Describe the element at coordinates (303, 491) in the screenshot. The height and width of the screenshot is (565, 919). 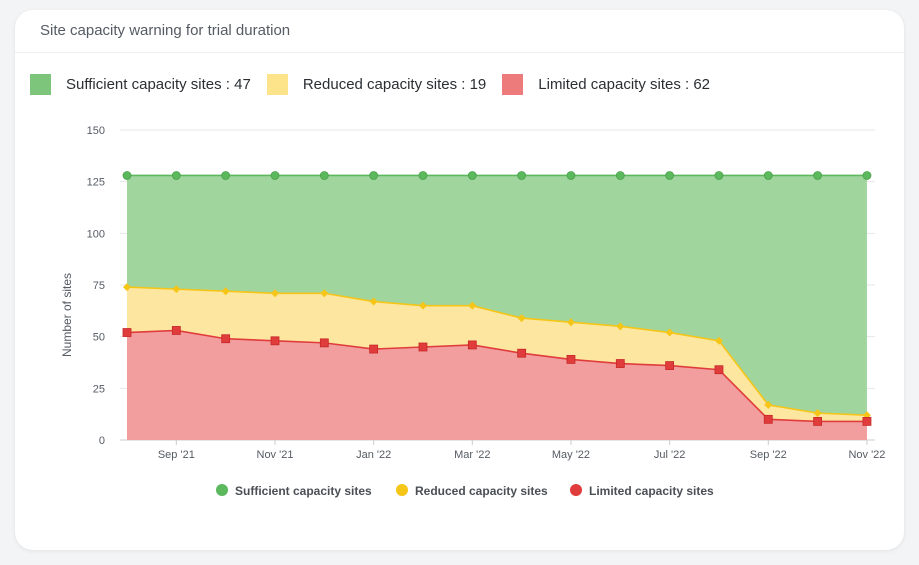
I see `legend-label: Sufficient capacity sites` at that location.